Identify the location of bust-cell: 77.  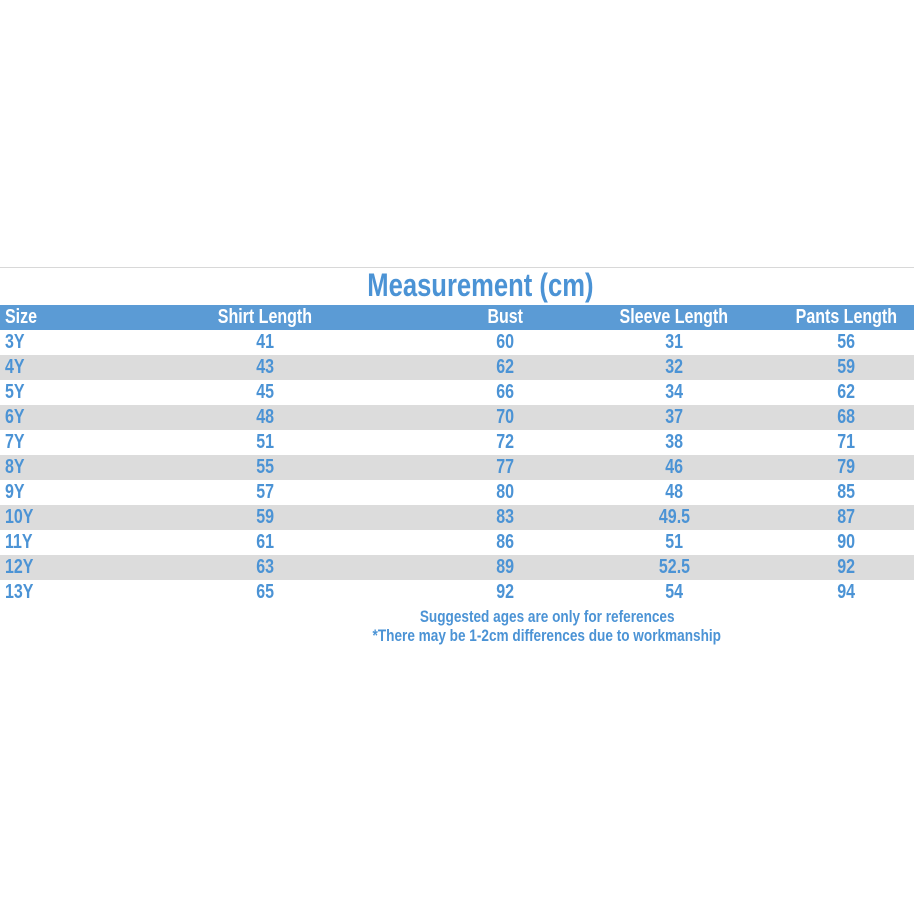
(505, 467).